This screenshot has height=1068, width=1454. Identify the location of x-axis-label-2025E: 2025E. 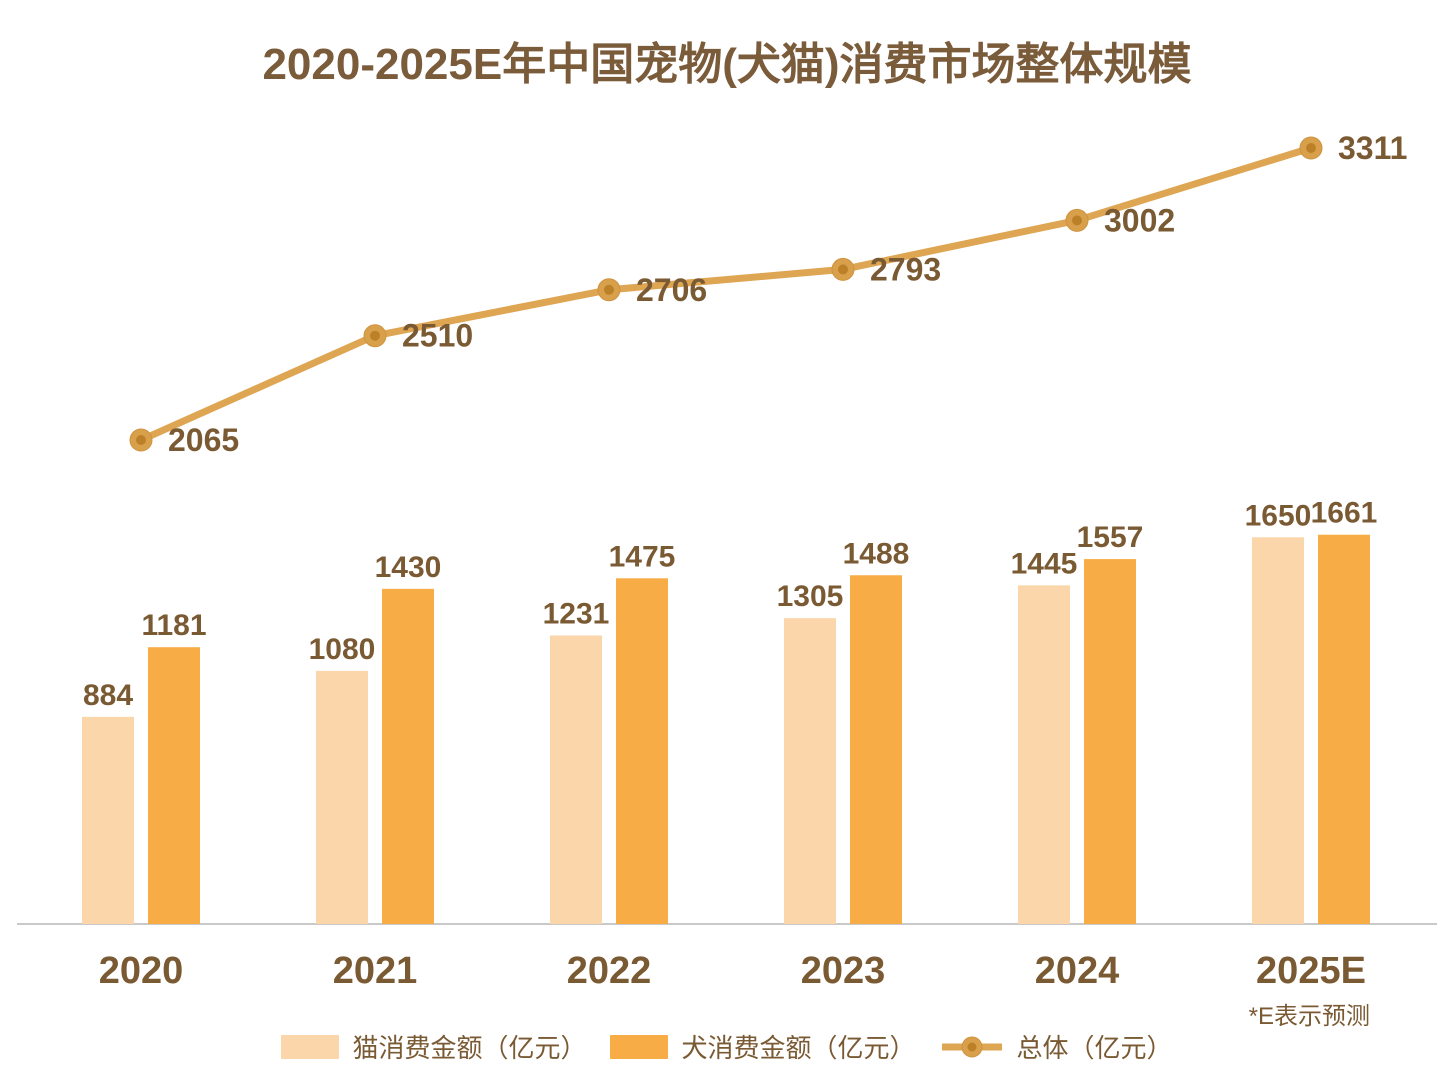
(1311, 971).